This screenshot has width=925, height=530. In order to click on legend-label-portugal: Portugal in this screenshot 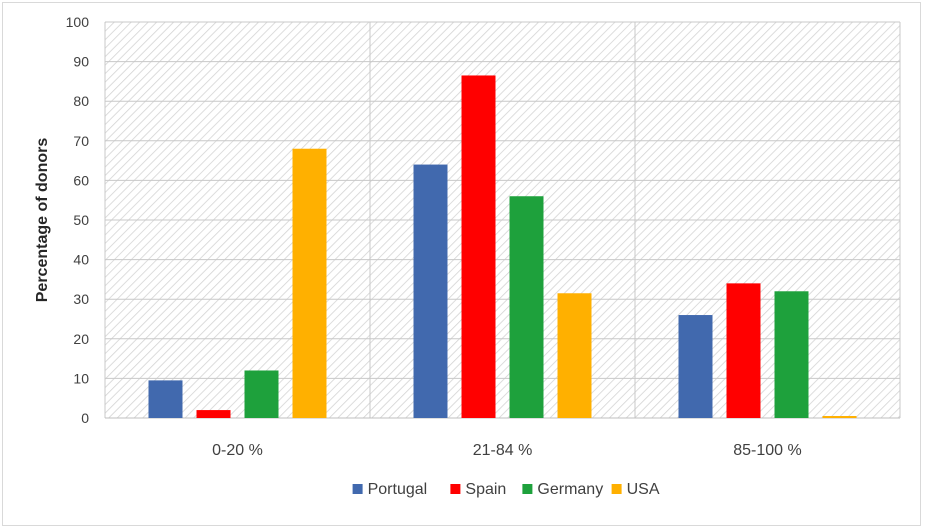, I will do `click(398, 489)`.